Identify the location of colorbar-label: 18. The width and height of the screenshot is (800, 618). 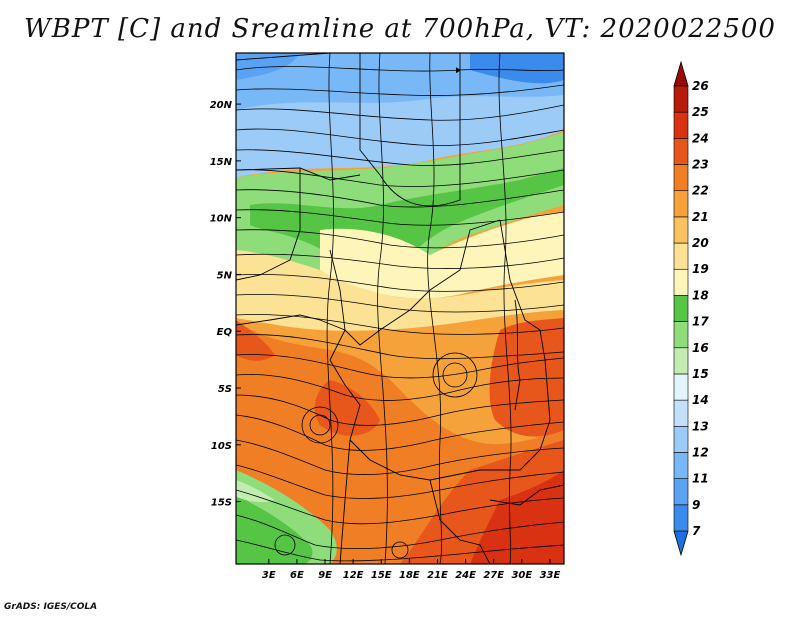
(700, 295).